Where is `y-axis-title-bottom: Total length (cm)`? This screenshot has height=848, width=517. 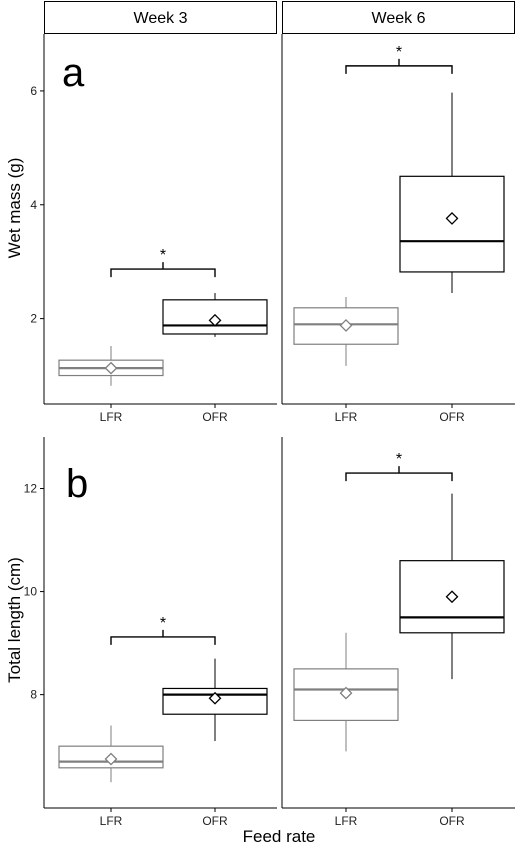 y-axis-title-bottom: Total length (cm) is located at coordinates (14, 620).